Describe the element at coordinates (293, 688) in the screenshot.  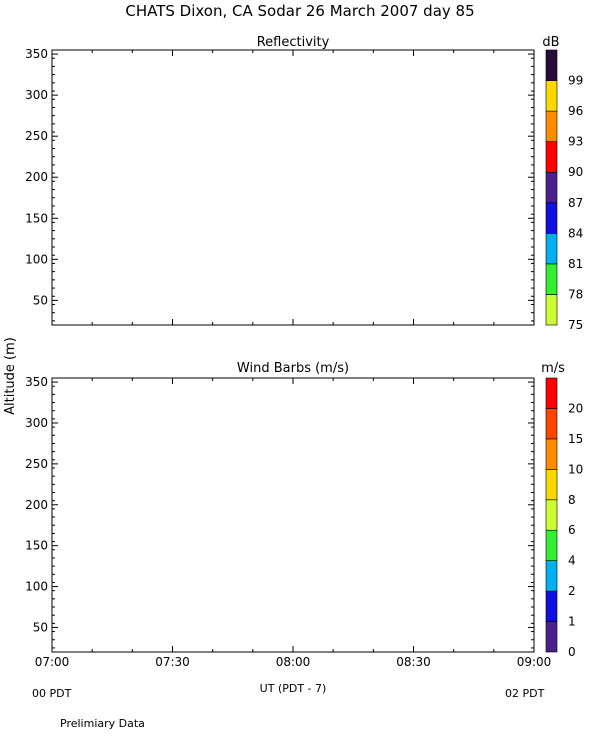
I see `x-axis-label: UT (PDT - 7)` at that location.